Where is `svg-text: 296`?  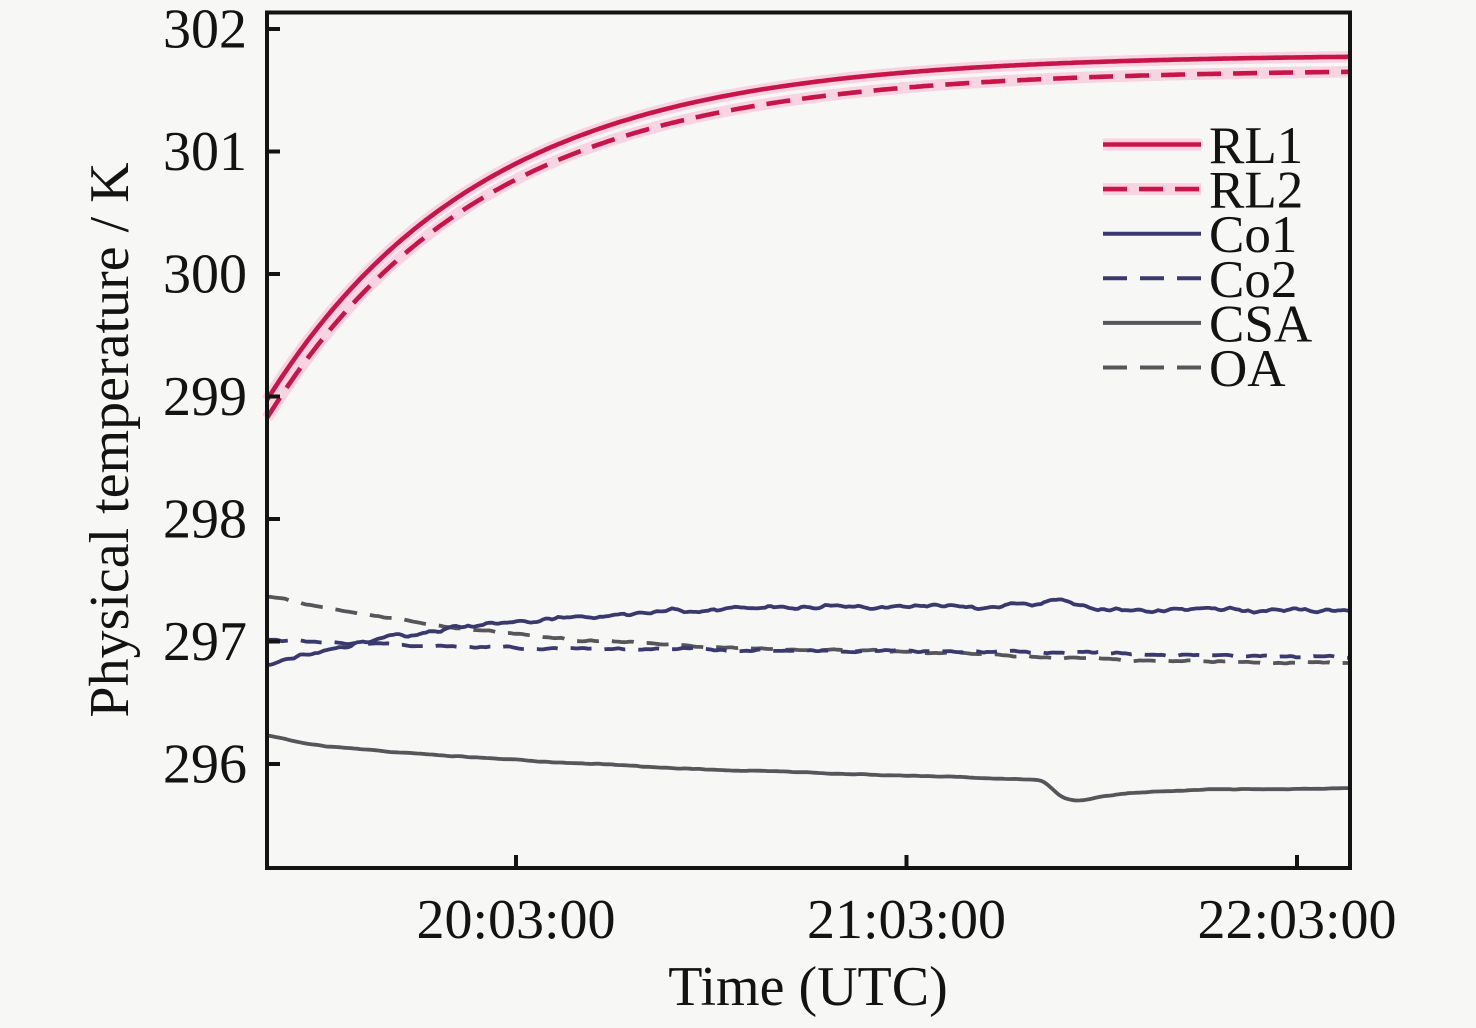 svg-text: 296 is located at coordinates (205, 765).